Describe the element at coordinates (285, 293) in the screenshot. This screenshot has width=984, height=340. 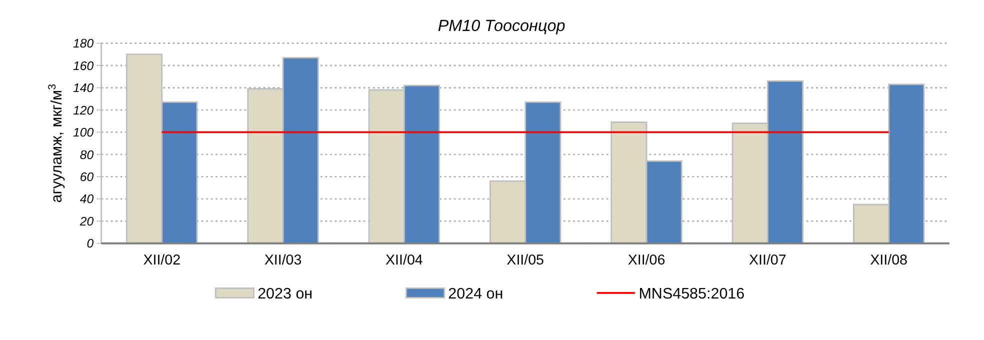
I see `legend-label: 2023 он` at that location.